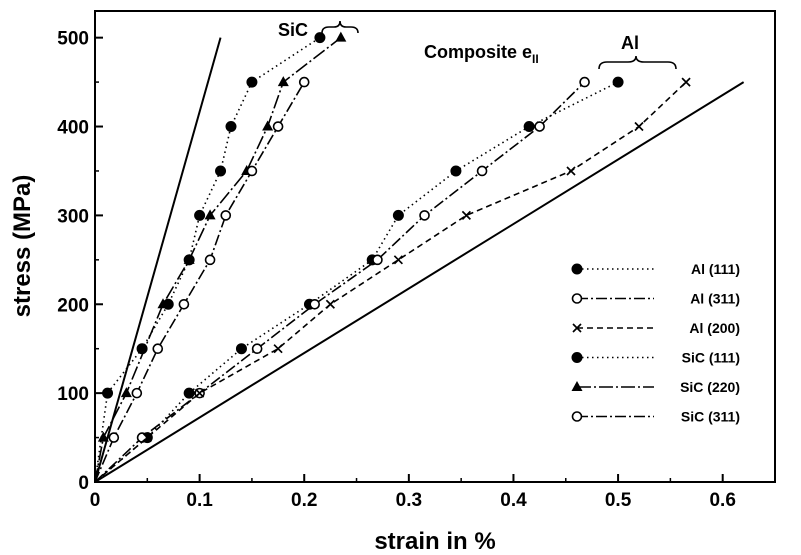  What do you see at coordinates (714, 328) in the screenshot?
I see `legend-label: Al (200)` at bounding box center [714, 328].